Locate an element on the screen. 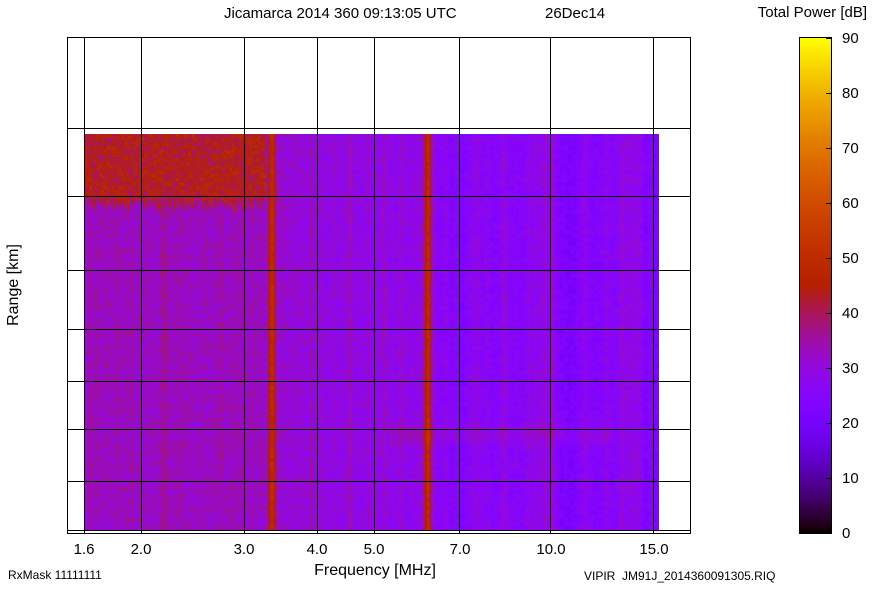 The height and width of the screenshot is (595, 874). x-tick-label-15: 15.0 is located at coordinates (654, 549).